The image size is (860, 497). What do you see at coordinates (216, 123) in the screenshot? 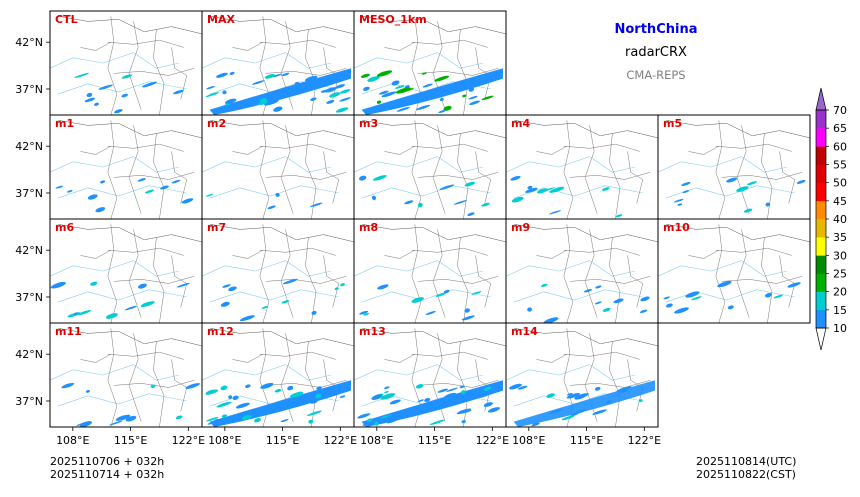
I see `panel-label: m2` at bounding box center [216, 123].